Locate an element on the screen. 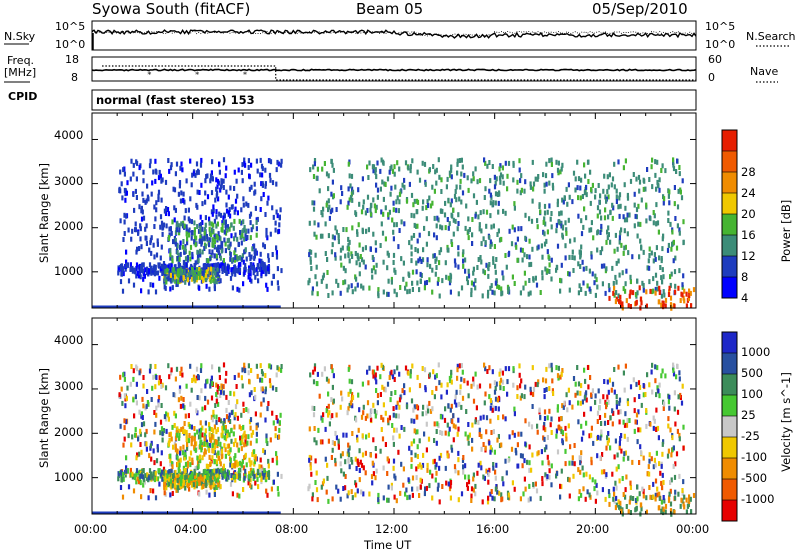 Image resolution: width=800 pixels, height=554 pixels. vel-ytick-2000: 2000 is located at coordinates (69, 432).